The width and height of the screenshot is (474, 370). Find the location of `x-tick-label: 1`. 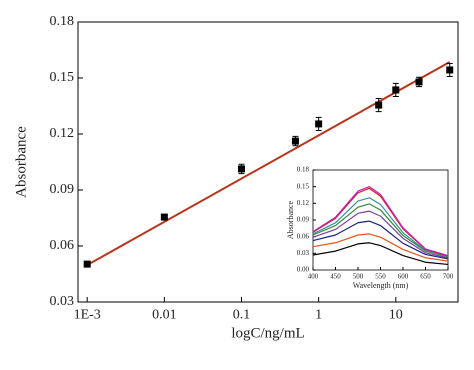

x-tick-label: 1 is located at coordinates (318, 315).